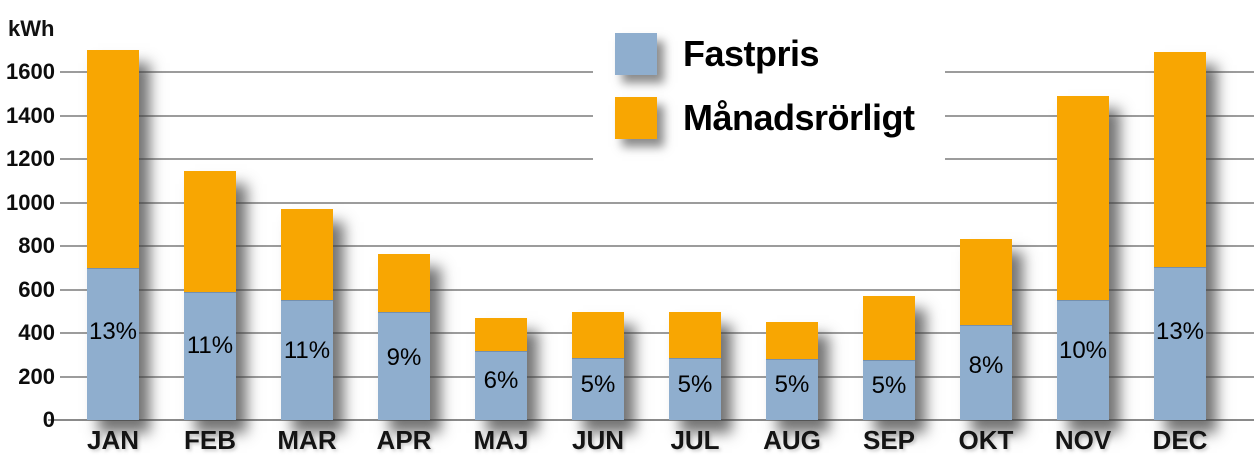 The width and height of the screenshot is (1260, 466). I want to click on bar-percent-label: 9%, so click(404, 358).